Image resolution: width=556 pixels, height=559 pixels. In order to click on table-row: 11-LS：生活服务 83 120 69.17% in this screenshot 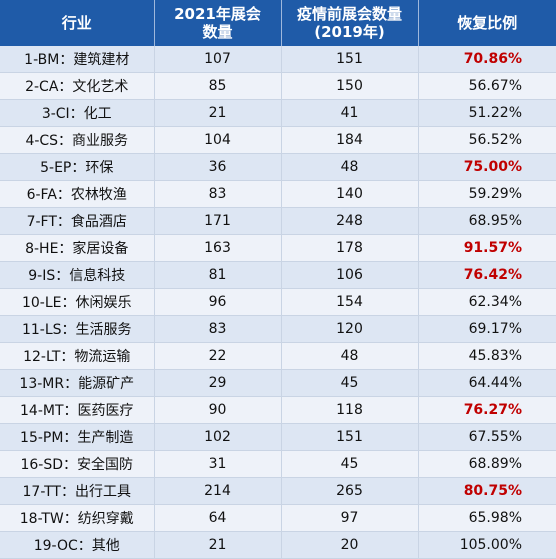, I will do `click(278, 329)`.